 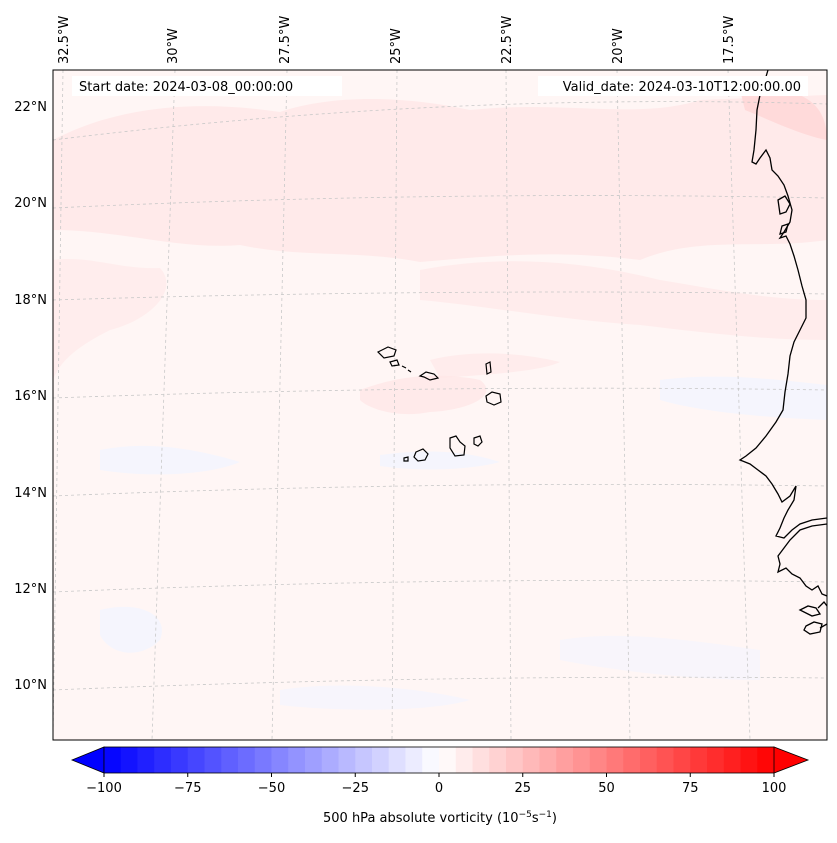 I want to click on colorbar-tick-label: −100, so click(x=104, y=788).